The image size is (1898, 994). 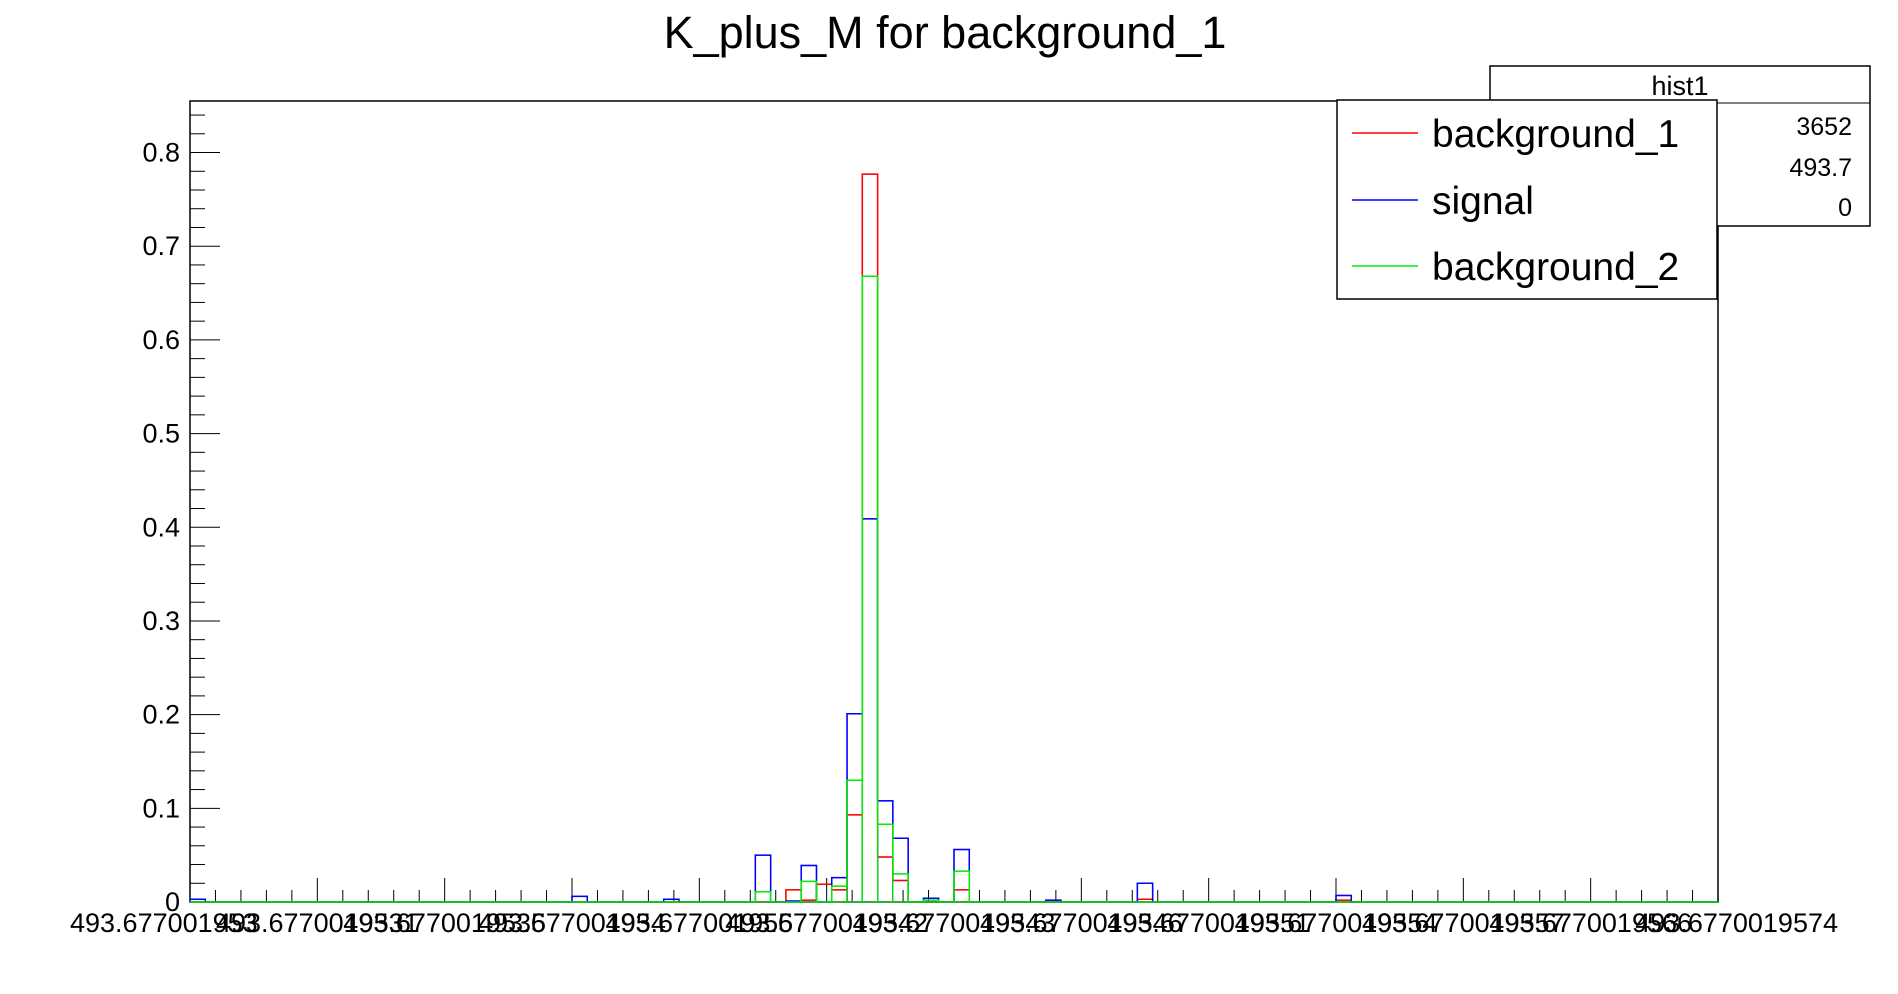 What do you see at coordinates (1555, 267) in the screenshot?
I see `legend-label-background-2: background_2` at bounding box center [1555, 267].